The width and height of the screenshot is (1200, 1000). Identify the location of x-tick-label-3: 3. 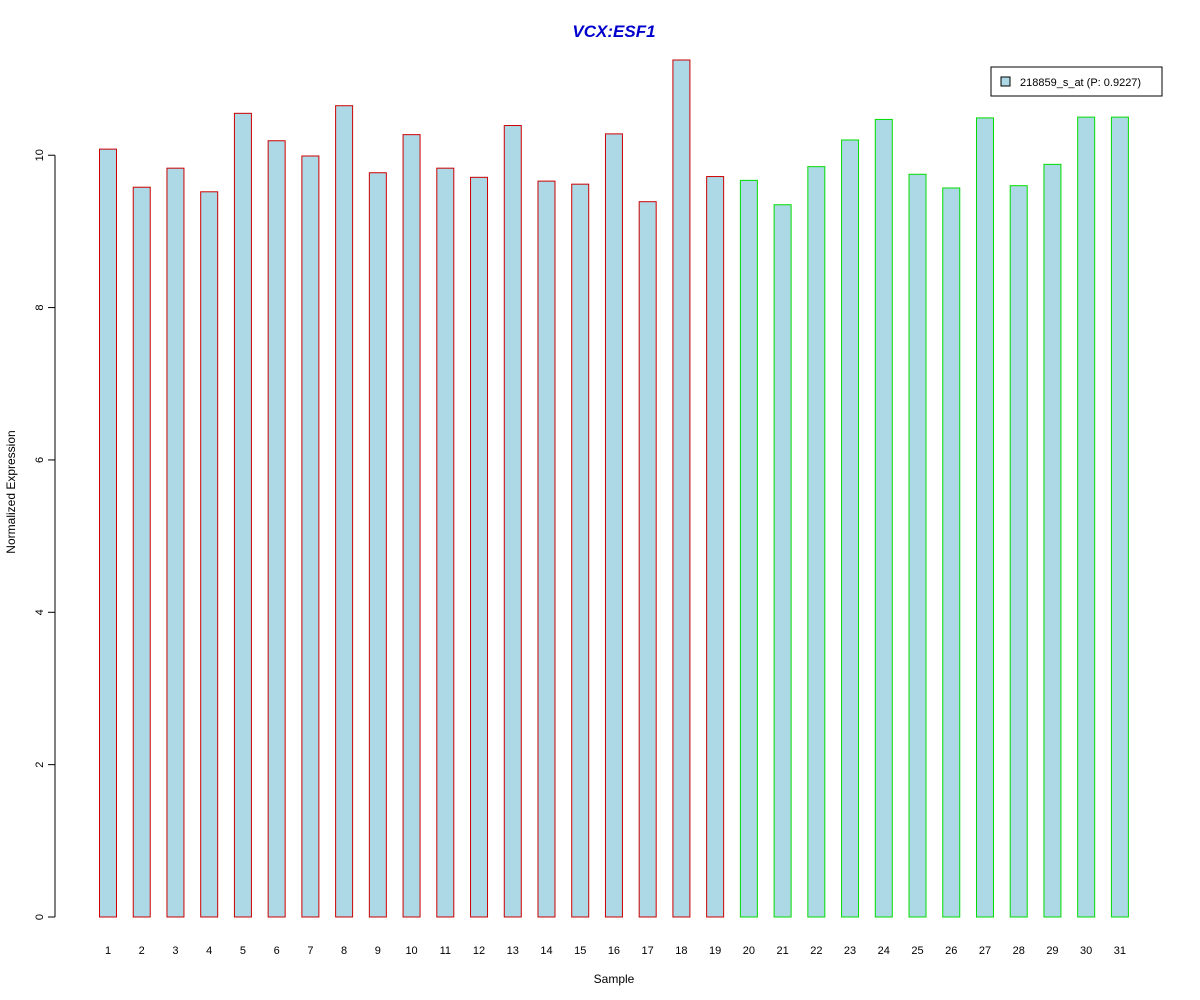
(175, 951).